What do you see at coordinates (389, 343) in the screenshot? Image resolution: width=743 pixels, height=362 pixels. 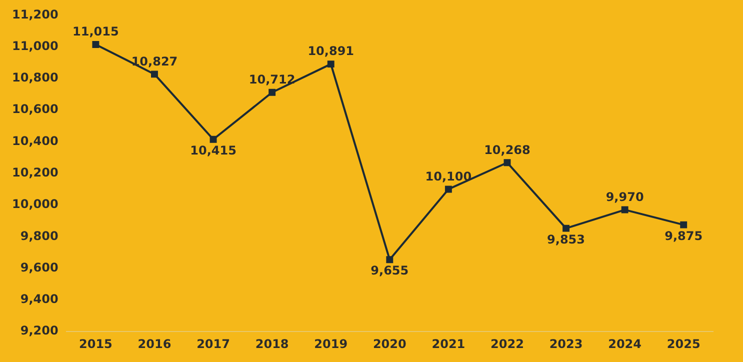 I see `x-tick-label: 2020` at bounding box center [389, 343].